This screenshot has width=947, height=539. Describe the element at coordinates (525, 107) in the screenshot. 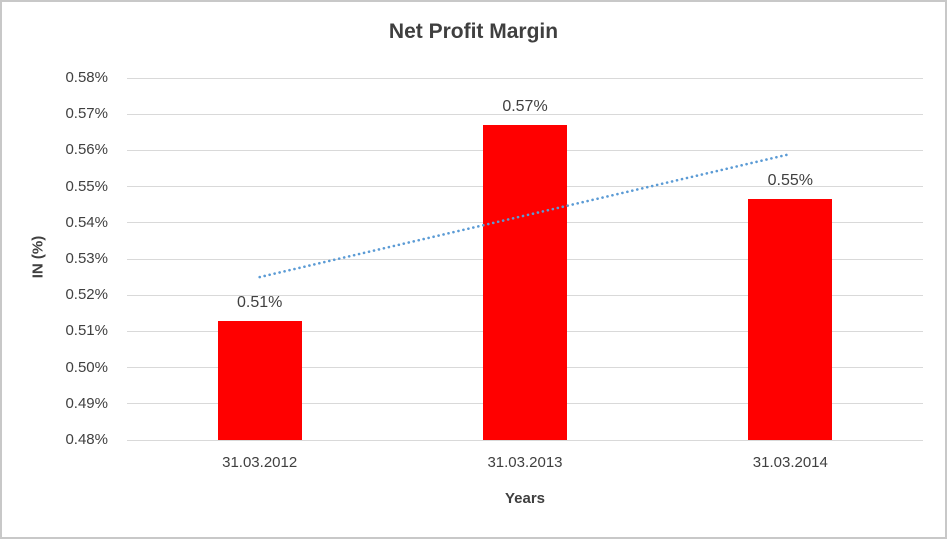

I see `bar-data-label: 0.57%` at that location.